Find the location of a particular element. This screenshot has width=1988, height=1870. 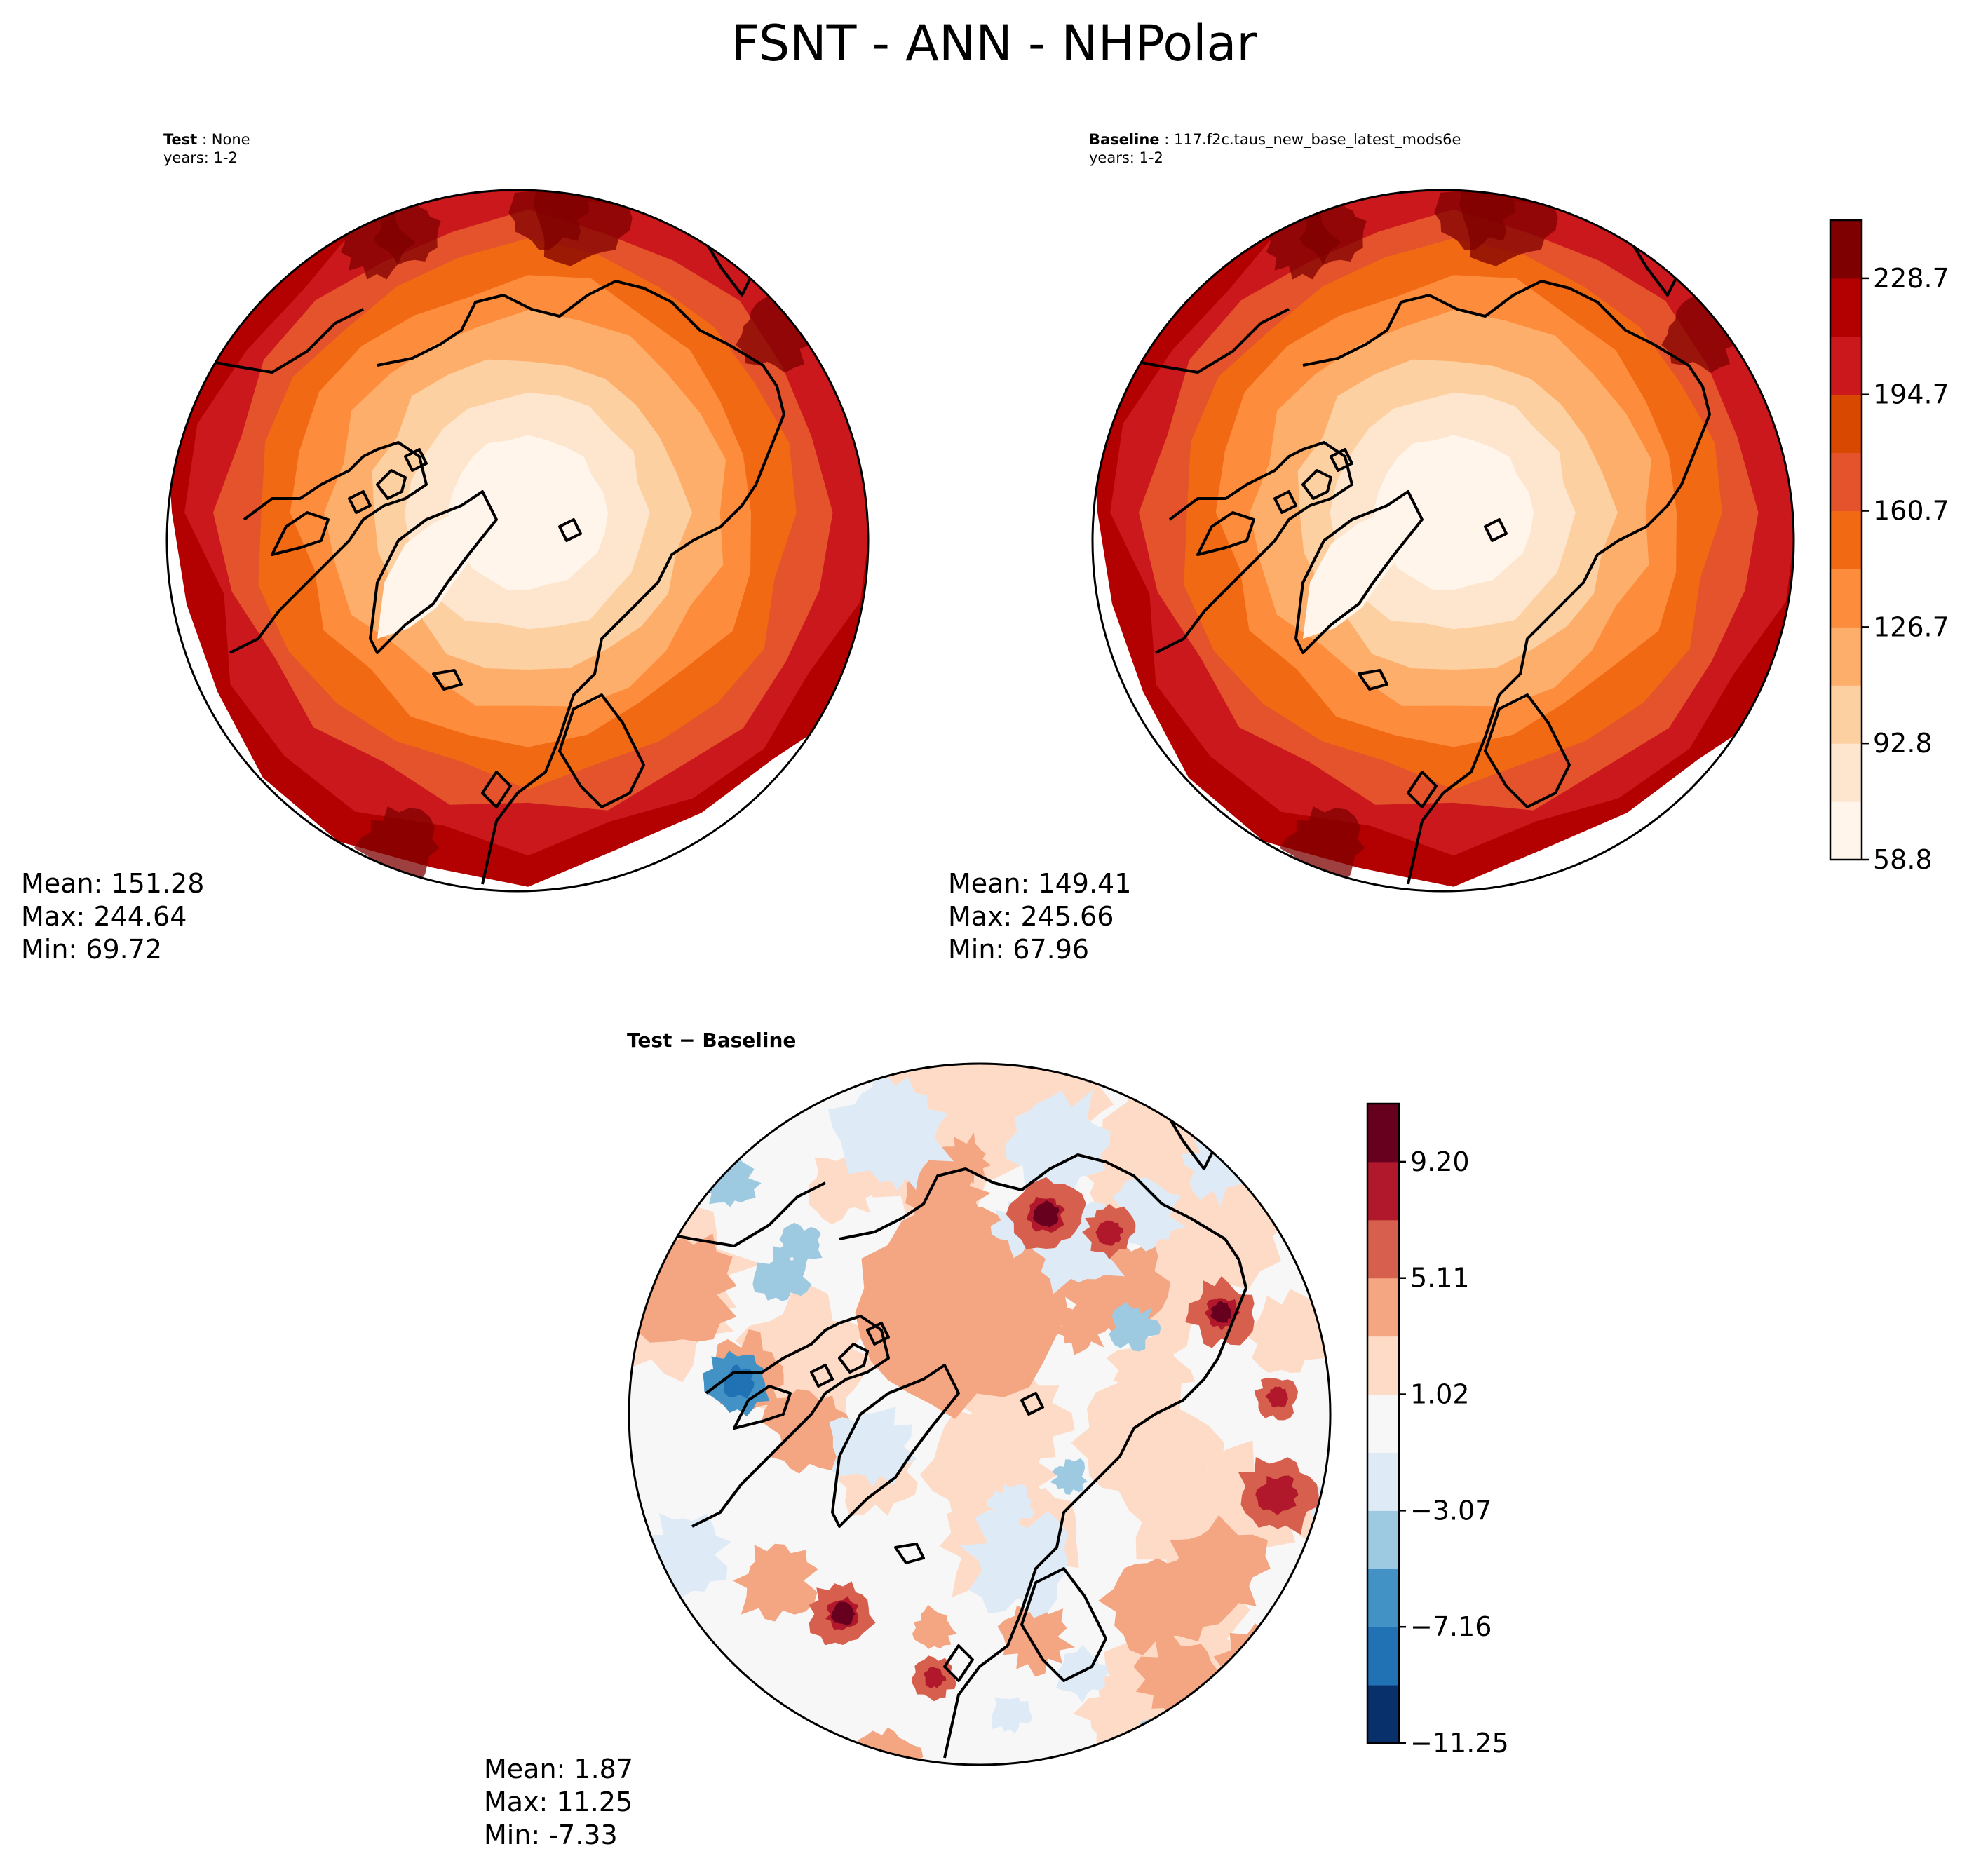

baseline-years: years: 1-2 is located at coordinates (1126, 157).